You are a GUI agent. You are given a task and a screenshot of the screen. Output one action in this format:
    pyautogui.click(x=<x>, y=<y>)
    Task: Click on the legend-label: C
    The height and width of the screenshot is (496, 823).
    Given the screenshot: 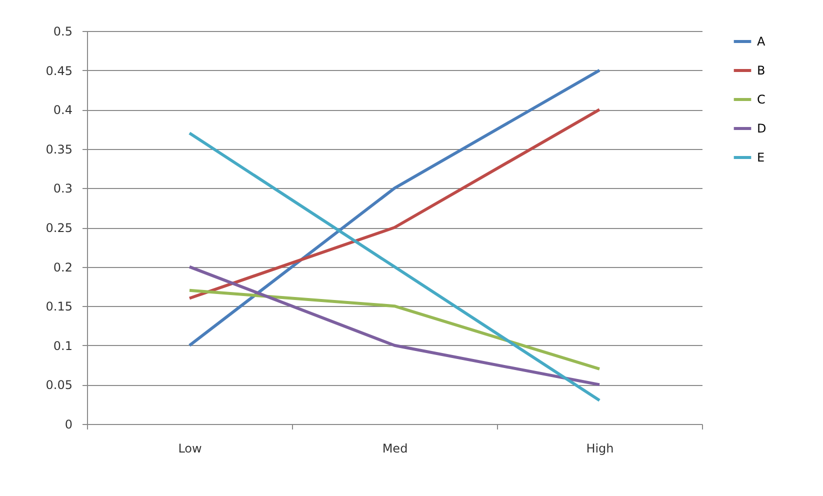 What is the action you would take?
    pyautogui.click(x=761, y=99)
    